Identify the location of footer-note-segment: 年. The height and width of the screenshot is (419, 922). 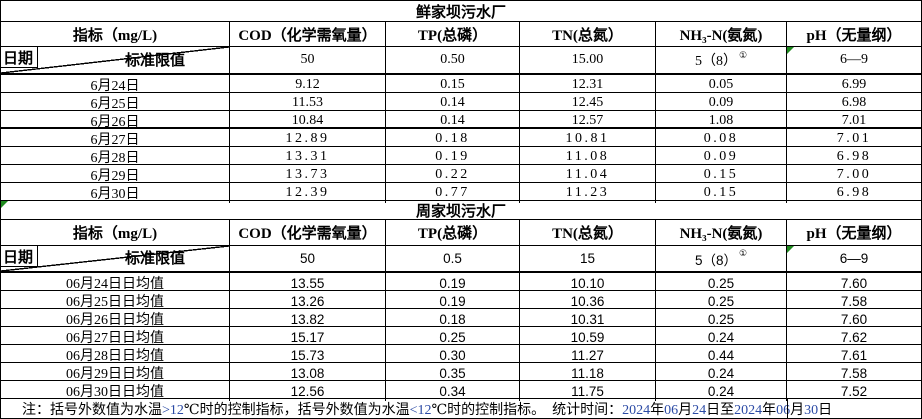
(769, 410).